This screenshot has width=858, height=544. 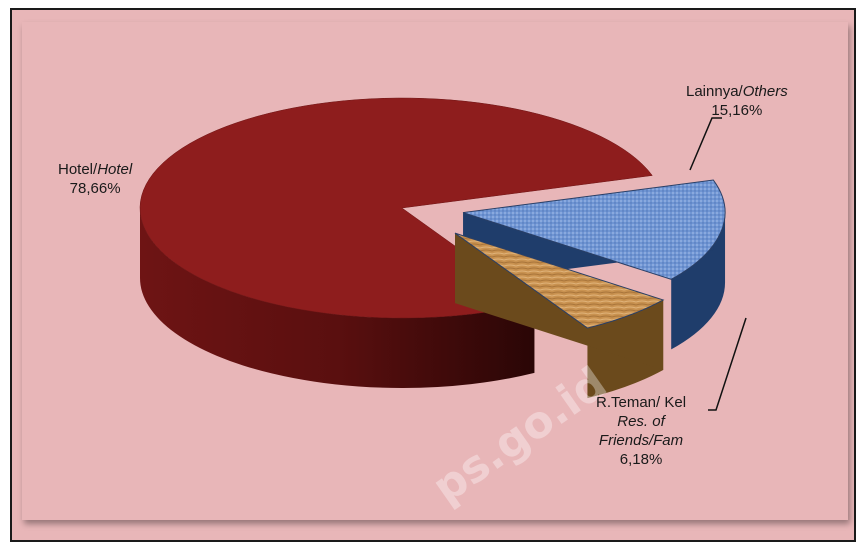 I want to click on friends-value: 6,18%, so click(x=641, y=459).